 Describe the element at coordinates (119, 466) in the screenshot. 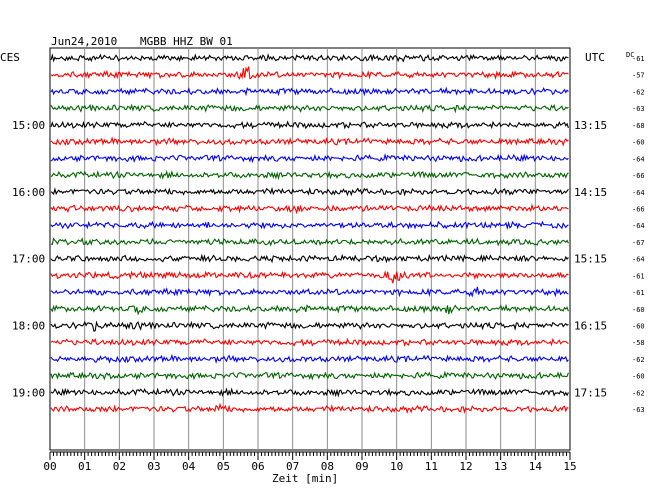

I see `x-tick-label: 02` at that location.